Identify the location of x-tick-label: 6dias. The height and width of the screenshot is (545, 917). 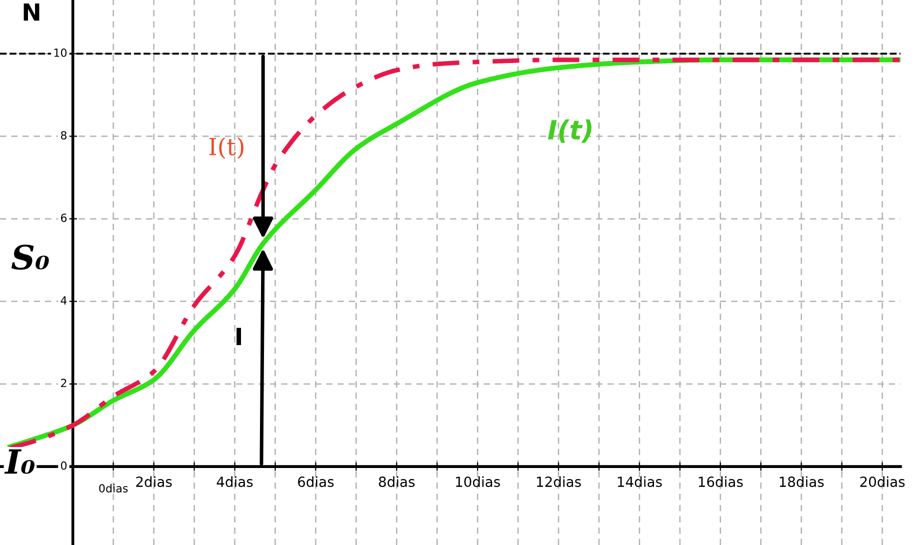
(316, 482).